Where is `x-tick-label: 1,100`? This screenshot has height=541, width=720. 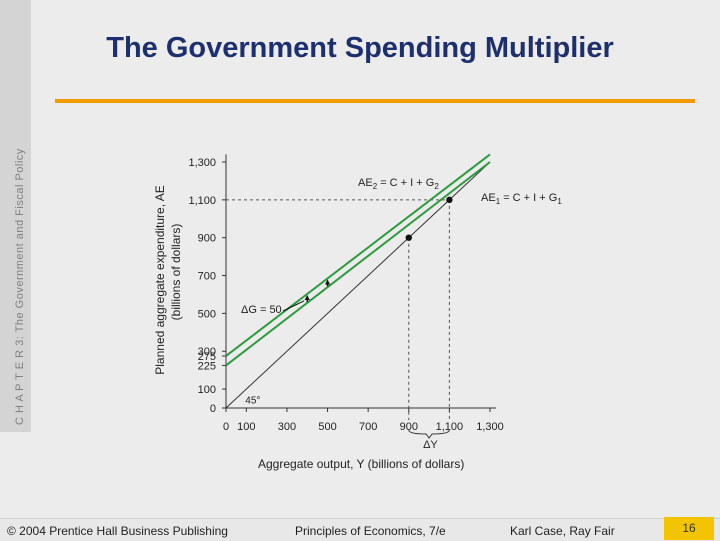
x-tick-label: 1,100 is located at coordinates (450, 427).